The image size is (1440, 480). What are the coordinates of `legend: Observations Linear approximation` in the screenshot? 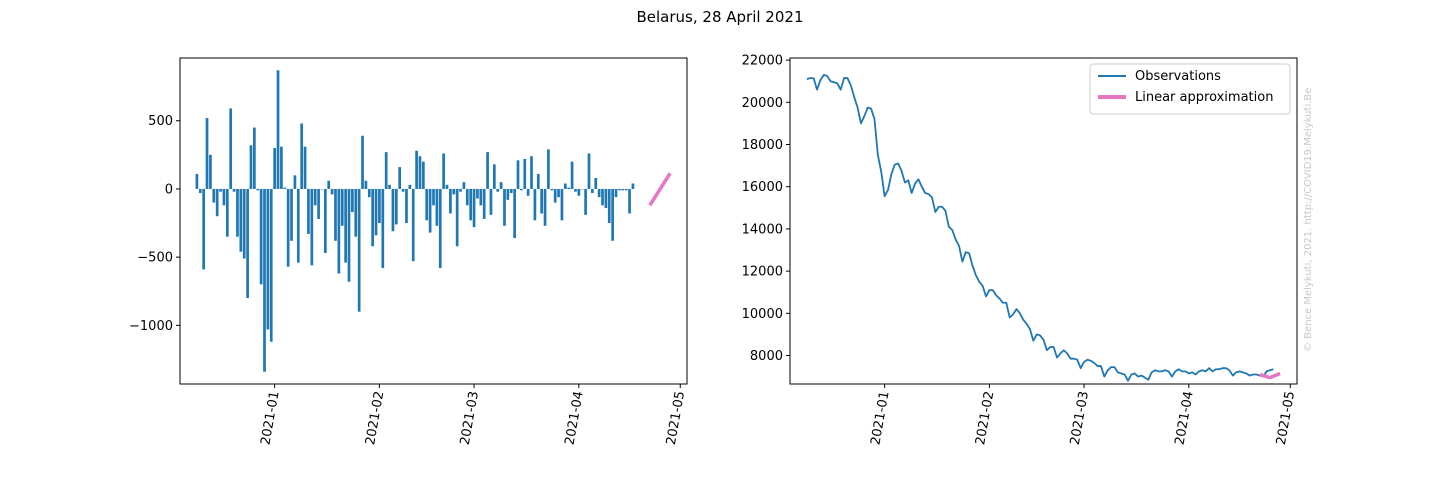 It's located at (1190, 89).